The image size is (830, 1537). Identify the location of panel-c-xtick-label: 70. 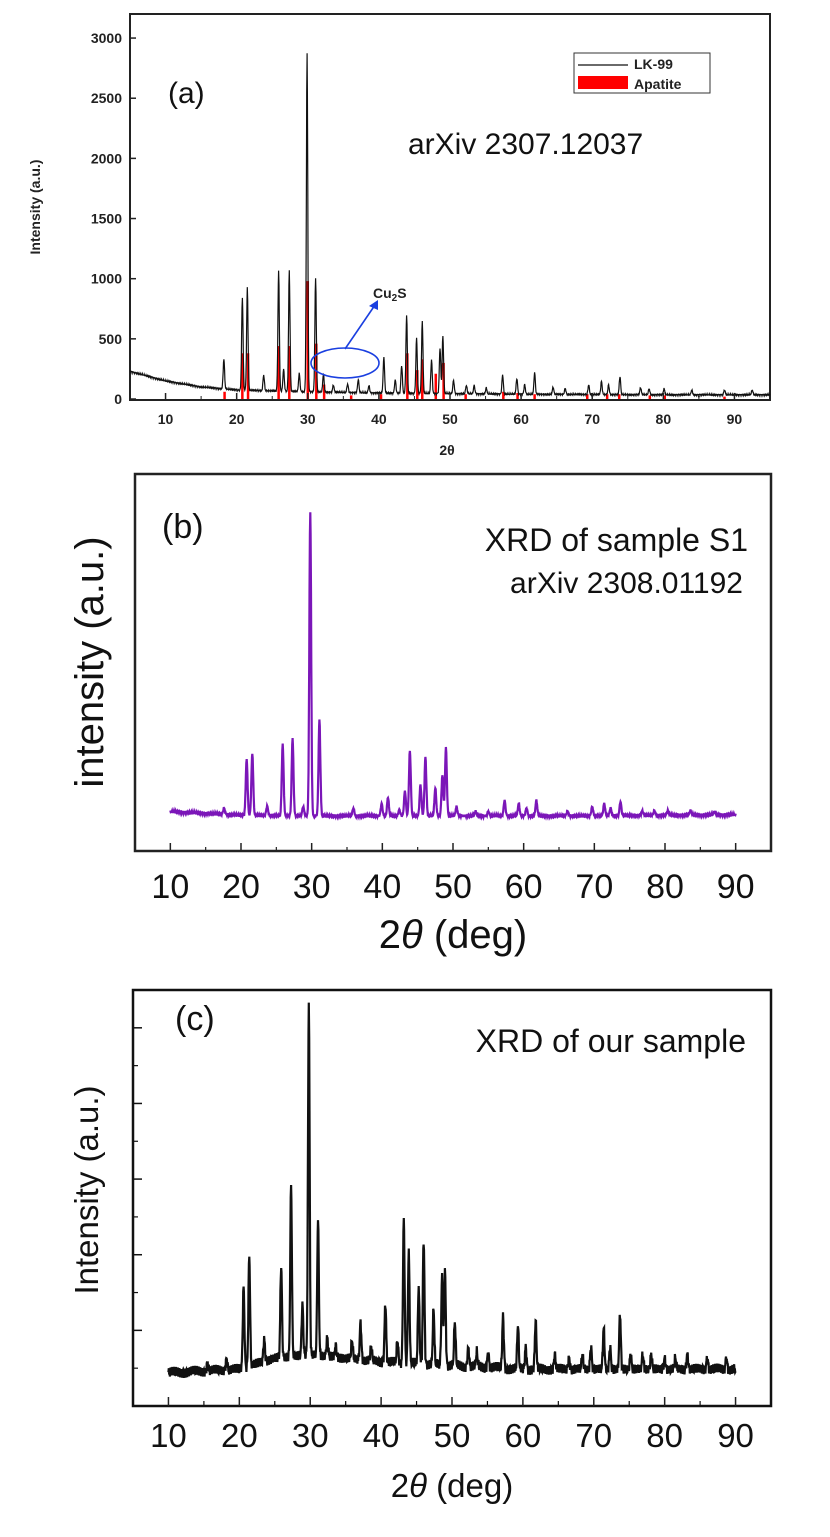
(593, 1435).